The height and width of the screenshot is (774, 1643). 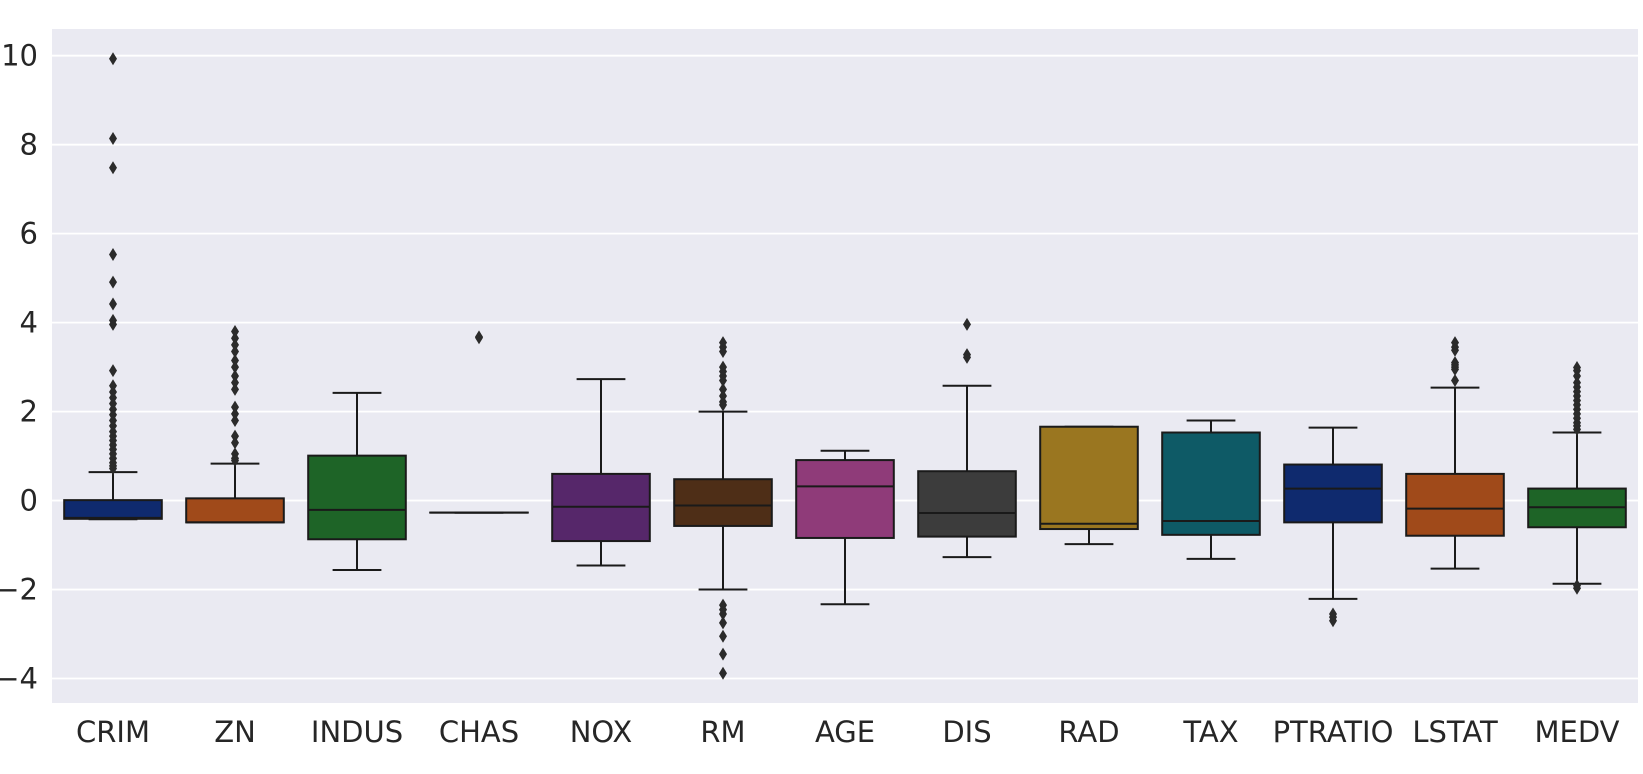 What do you see at coordinates (29, 145) in the screenshot?
I see `y-tick-label: 8` at bounding box center [29, 145].